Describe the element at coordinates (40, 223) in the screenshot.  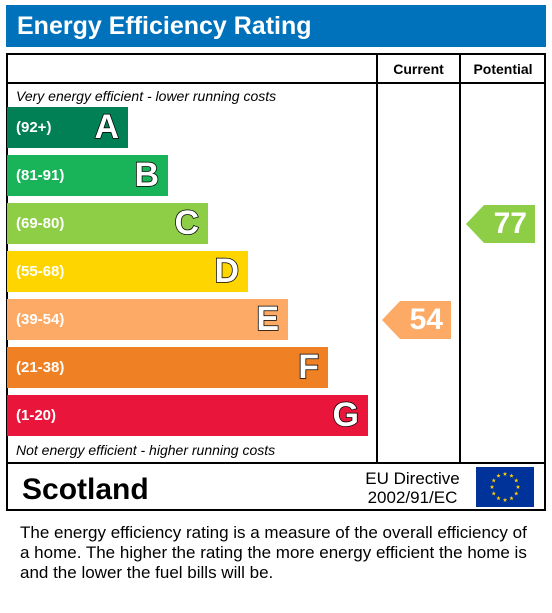
I see `band-c-range: (69-80)` at that location.